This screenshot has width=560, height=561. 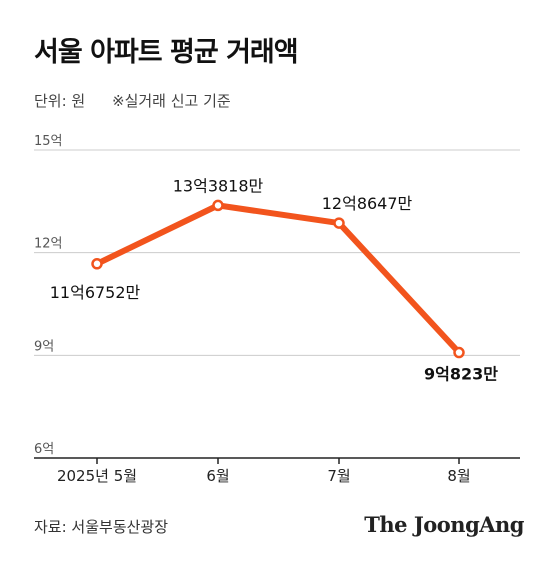 I want to click on x-tick-label: 6월, so click(x=217, y=476).